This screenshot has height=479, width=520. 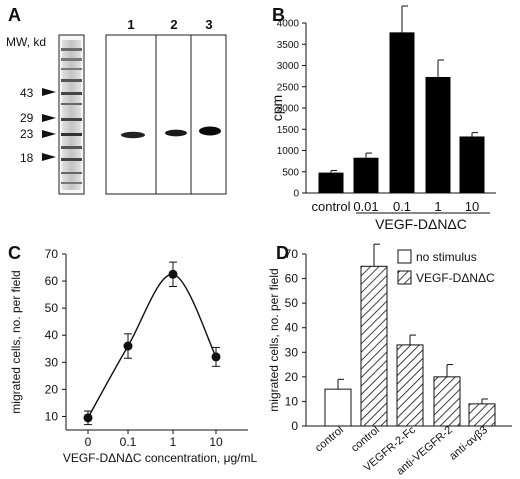 I want to click on panel-b-y-label: cpm, so click(x=277, y=108).